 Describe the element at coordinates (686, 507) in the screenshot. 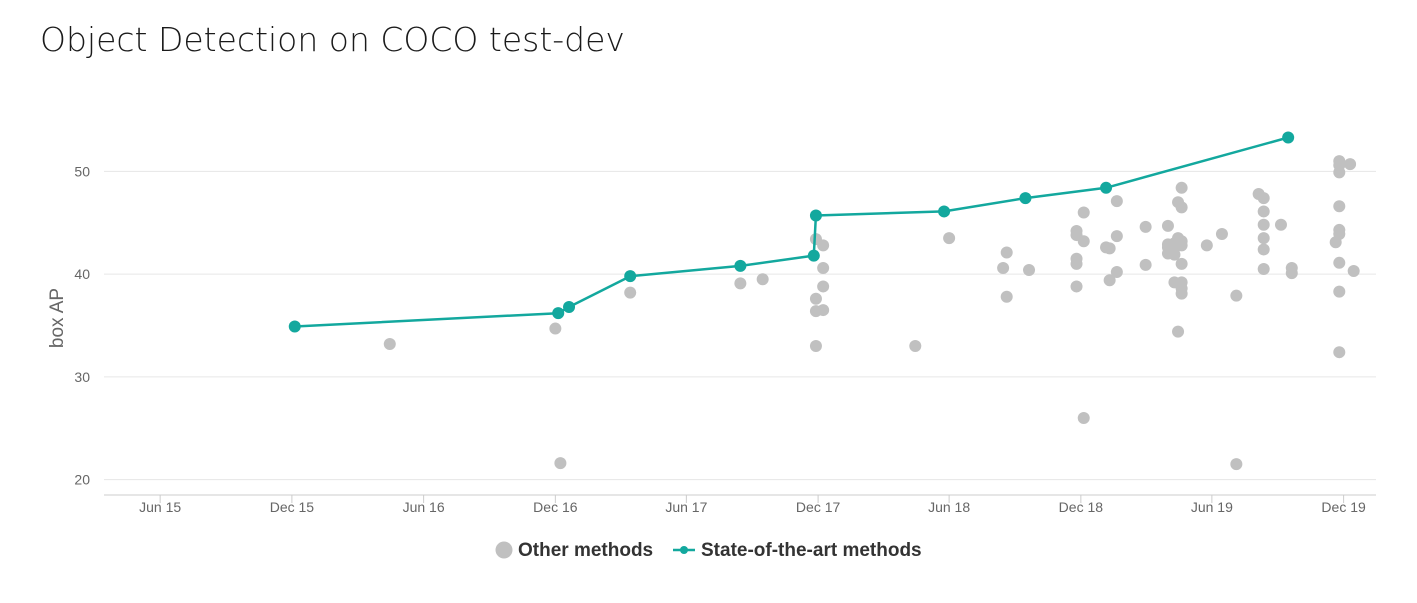

I see `x-tick-label: Jun 17` at that location.